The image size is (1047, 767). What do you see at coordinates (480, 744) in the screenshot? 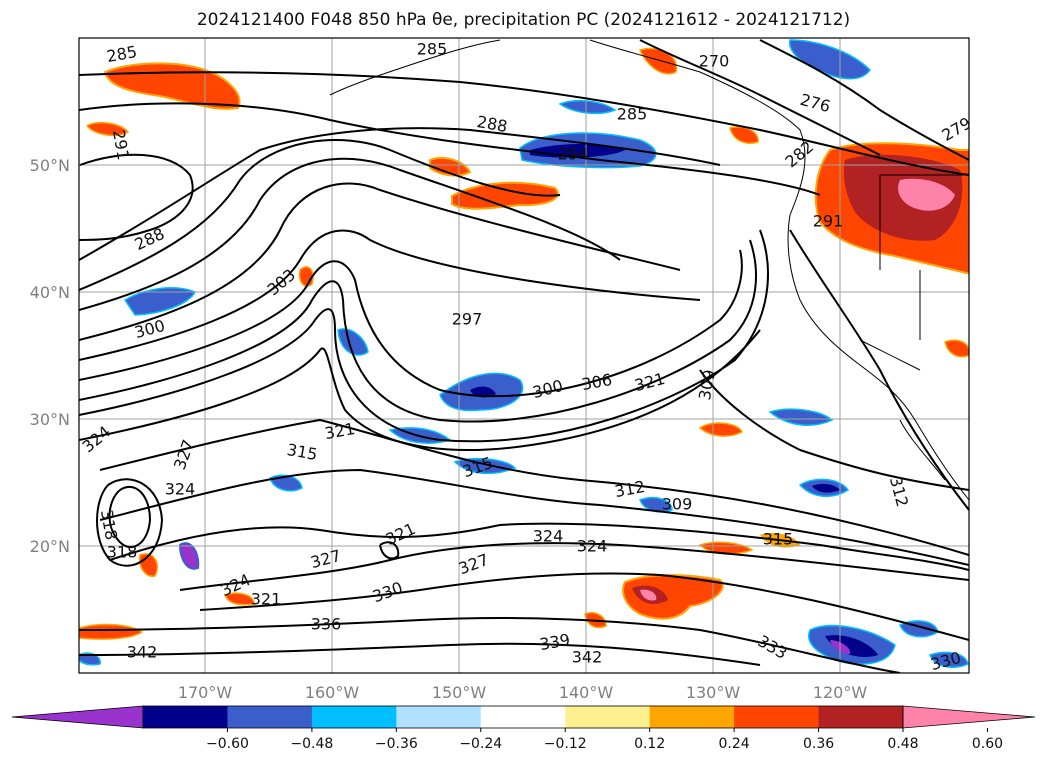
I see `colorbar-tick-label: −0.24` at bounding box center [480, 744].